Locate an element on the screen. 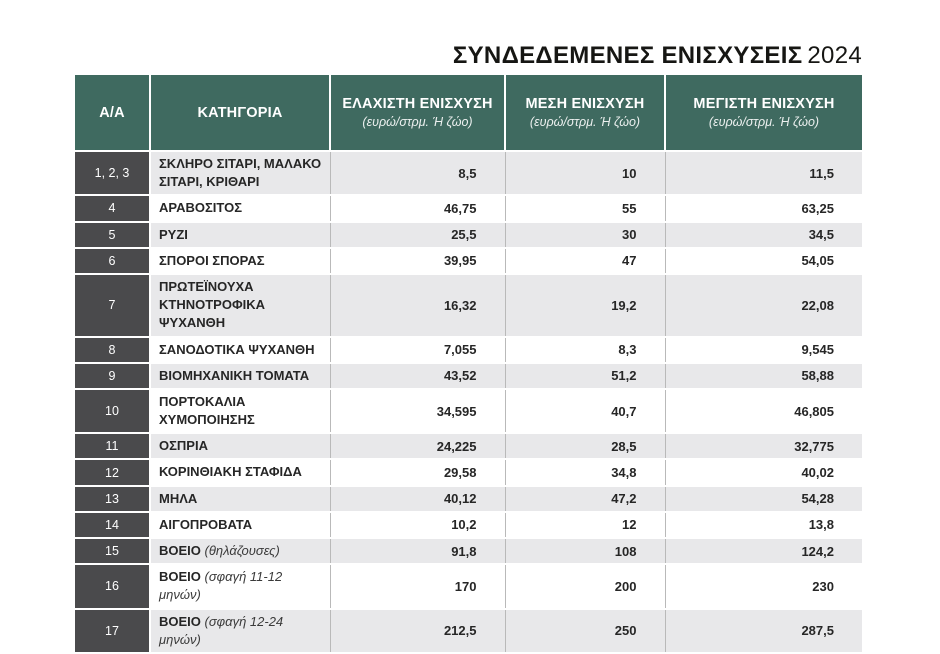  avg-value-cell: 8,3 is located at coordinates (585, 350).